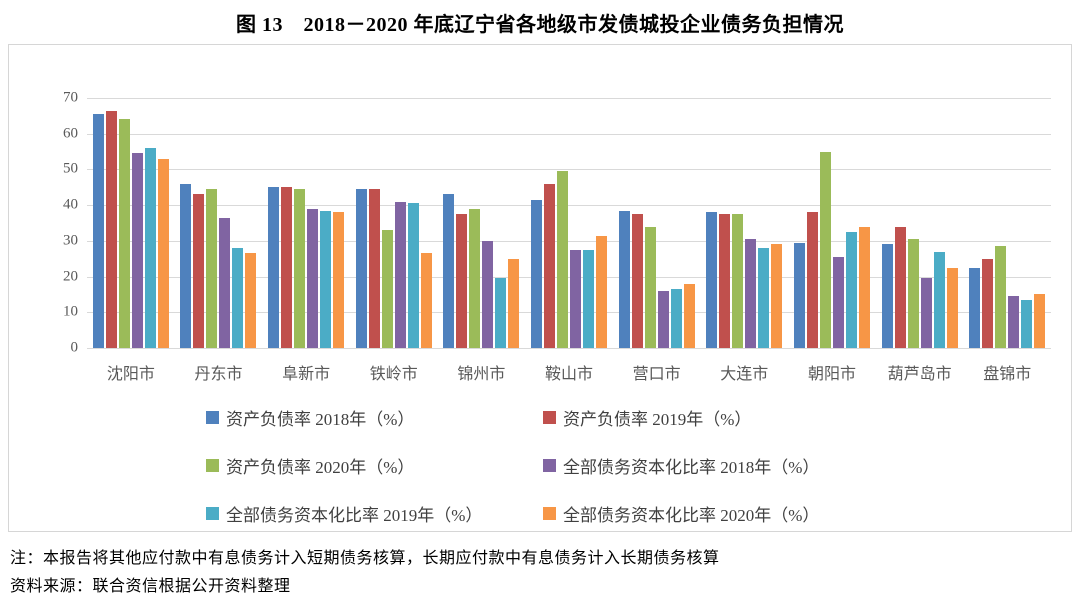 The width and height of the screenshot is (1080, 599). What do you see at coordinates (831, 374) in the screenshot?
I see `x-axis-label: 朝阳市` at bounding box center [831, 374].